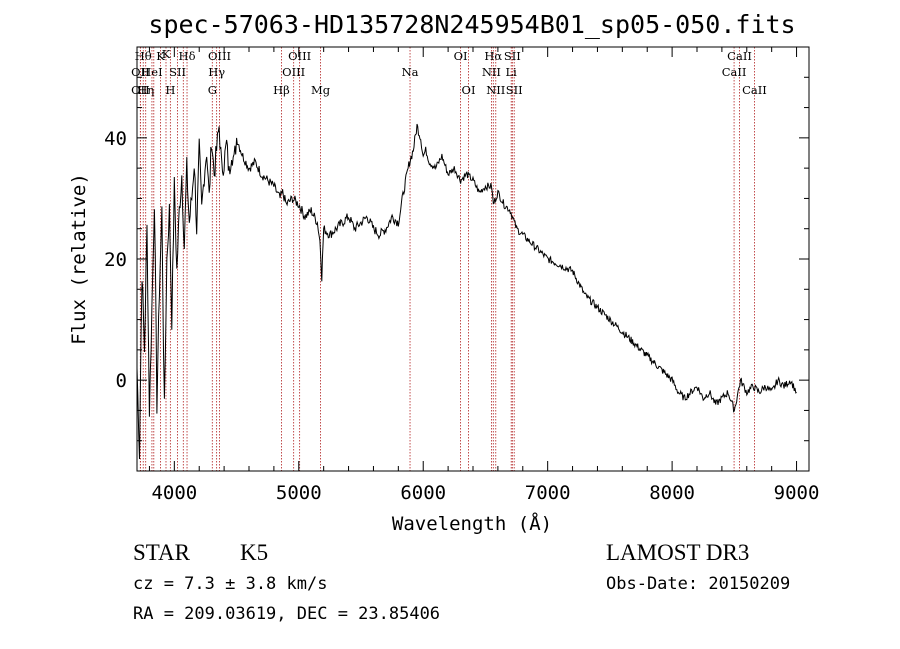 This screenshot has width=900, height=649. I want to click on line-label-18: Mg, so click(321, 90).